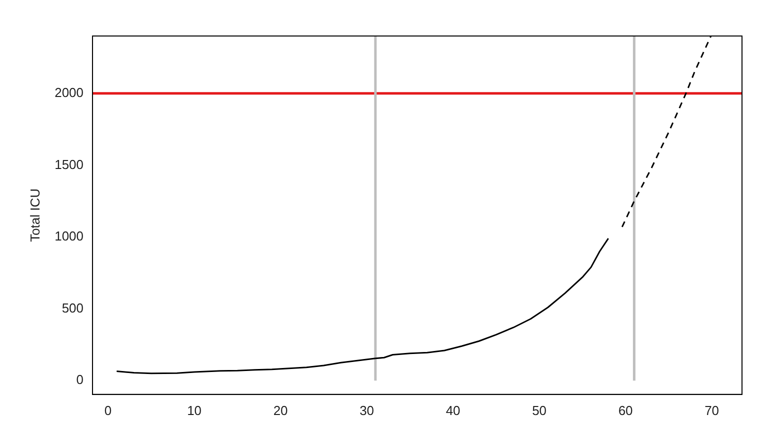 Image resolution: width=770 pixels, height=432 pixels. Describe the element at coordinates (280, 410) in the screenshot. I see `x-tick-label: 20` at that location.